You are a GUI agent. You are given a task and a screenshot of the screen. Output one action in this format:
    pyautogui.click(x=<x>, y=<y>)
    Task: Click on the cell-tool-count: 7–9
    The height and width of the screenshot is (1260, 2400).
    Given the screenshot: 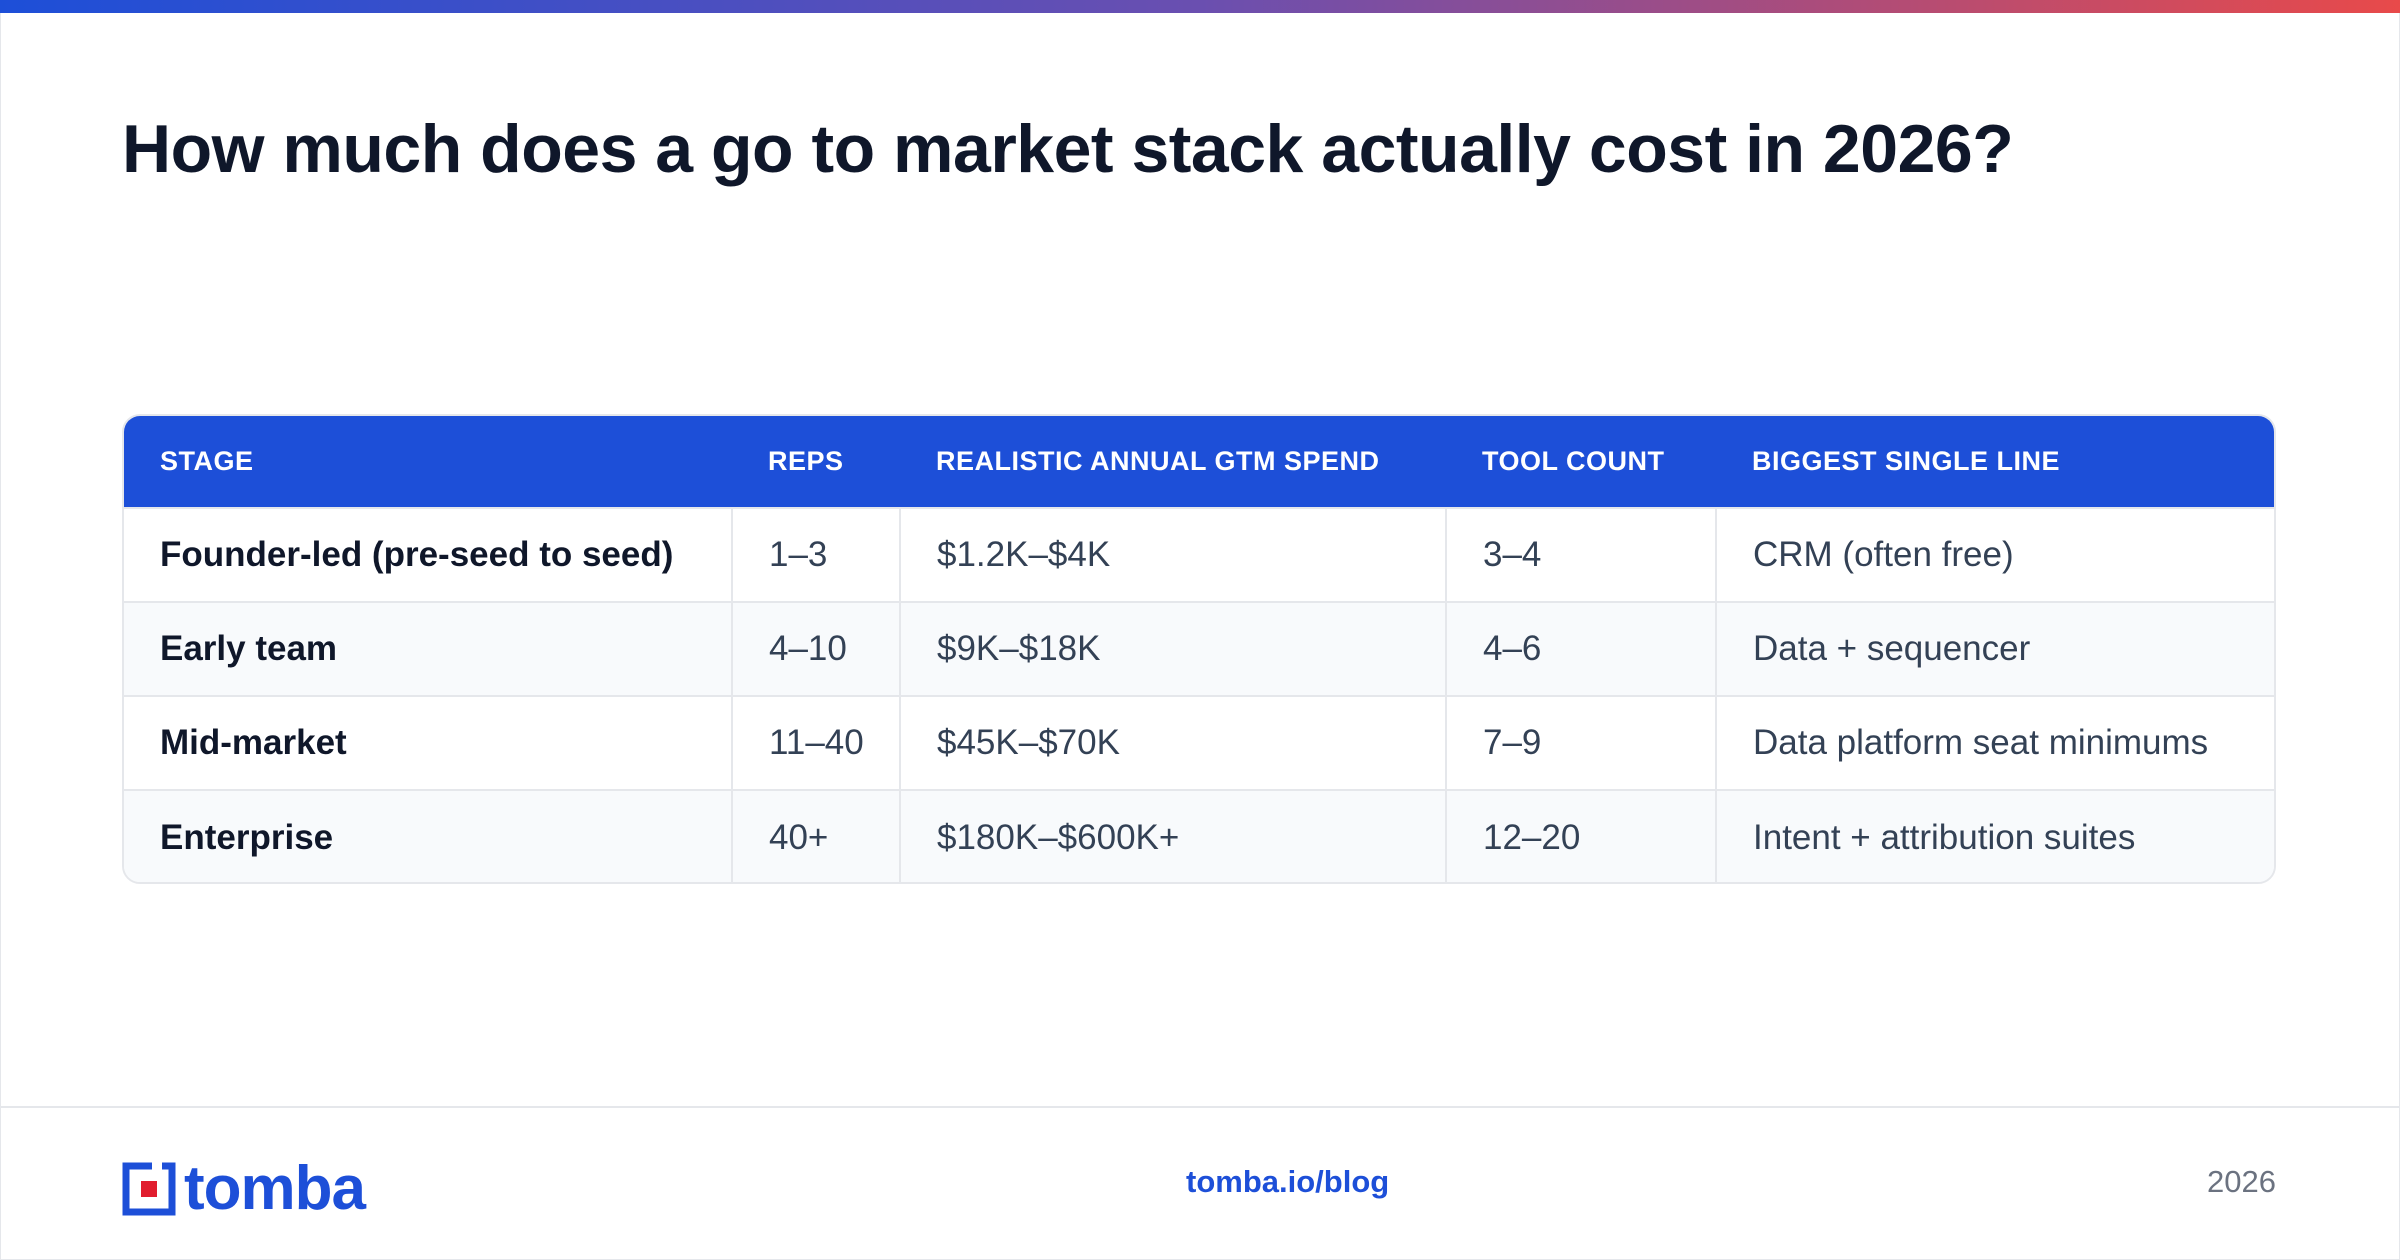 What is the action you would take?
    pyautogui.click(x=1580, y=743)
    